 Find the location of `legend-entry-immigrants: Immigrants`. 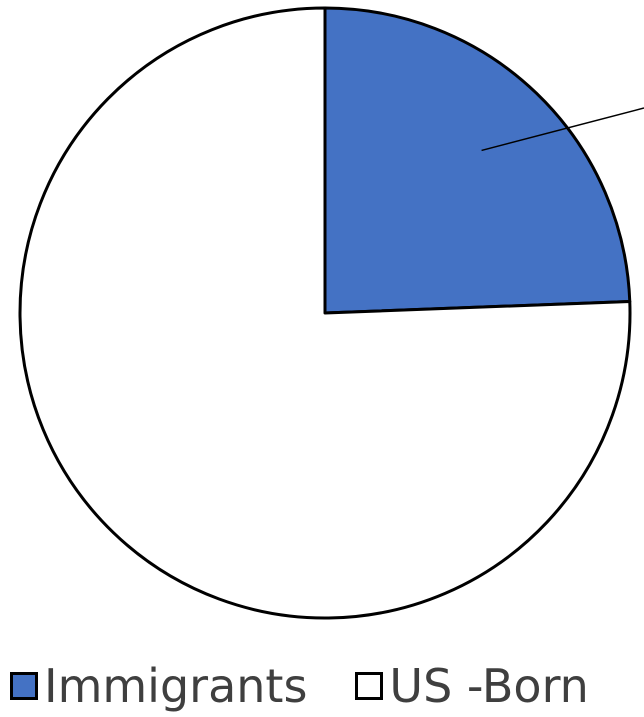

legend-entry-immigrants: Immigrants is located at coordinates (158, 686).